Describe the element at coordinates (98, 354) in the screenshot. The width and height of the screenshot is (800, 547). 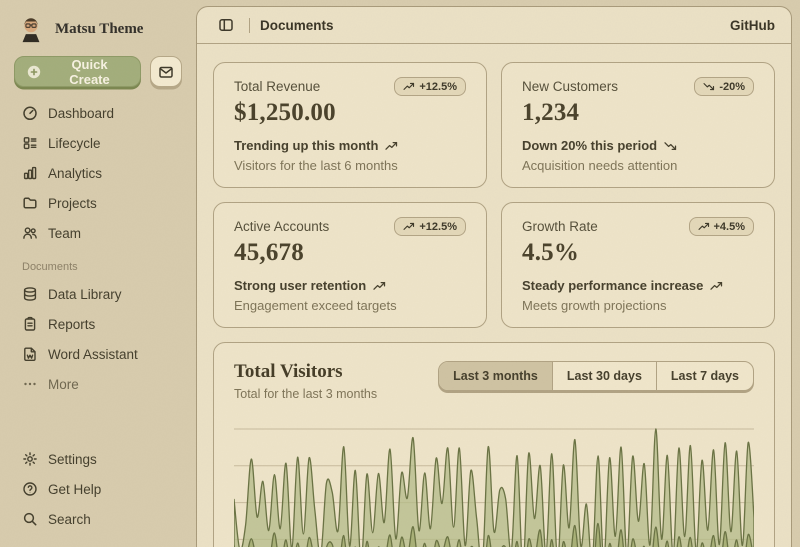
I see `sidebar-item-word-assistant: Word Assistant` at that location.